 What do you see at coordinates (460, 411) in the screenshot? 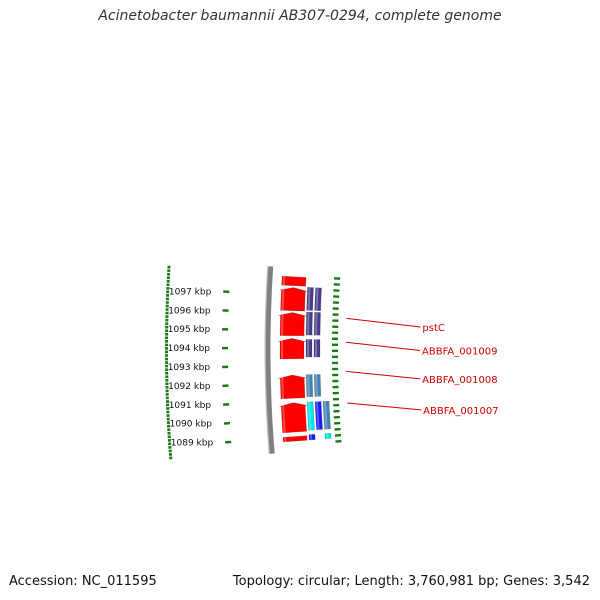
I see `gene-label: ABBFA_001007` at bounding box center [460, 411].